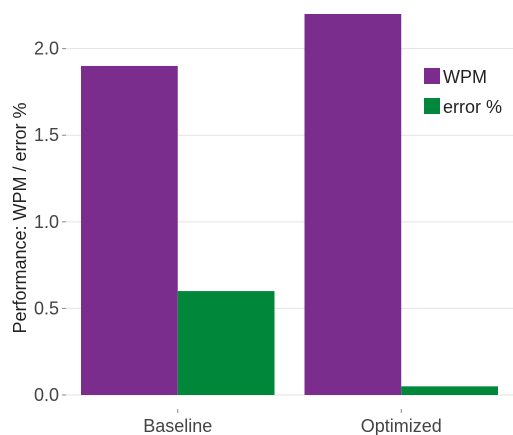  Describe the element at coordinates (463, 92) in the screenshot. I see `legend: WPM error %` at that location.